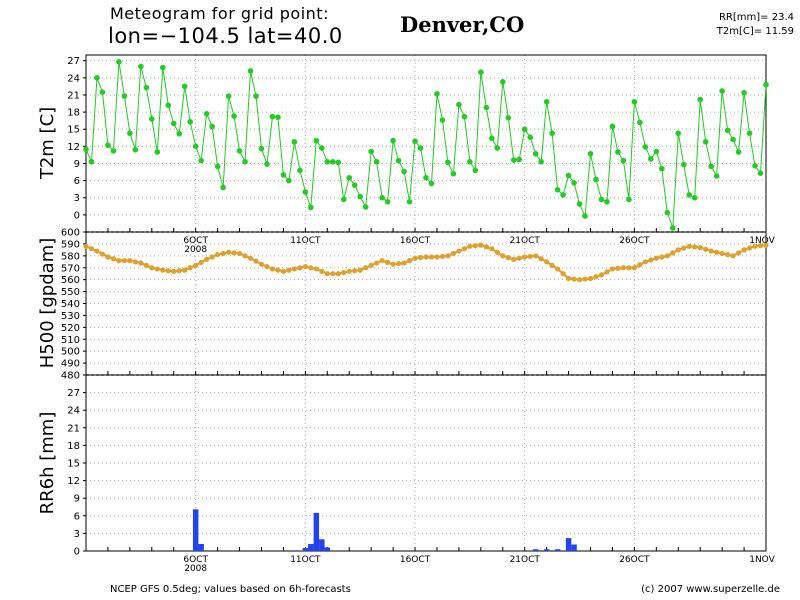 The height and width of the screenshot is (600, 800). I want to click on y-tick-label: 550, so click(70, 292).